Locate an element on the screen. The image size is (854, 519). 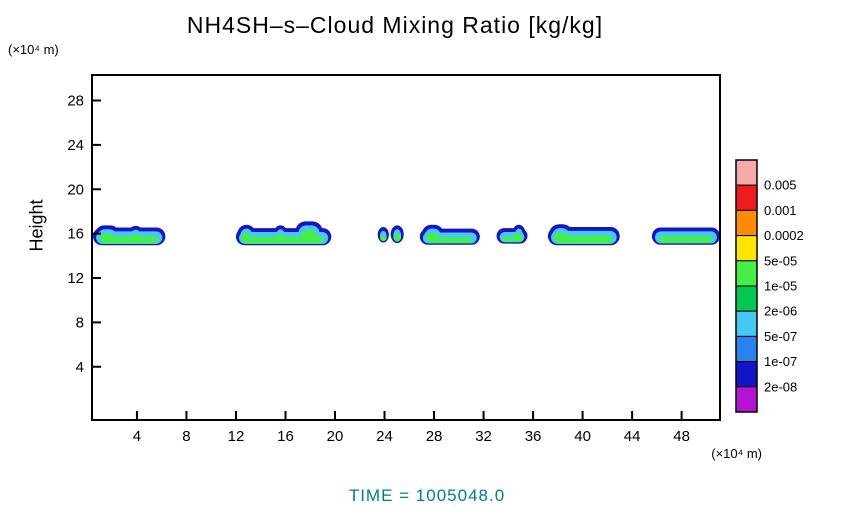
x-tick-label: 48 is located at coordinates (681, 436).